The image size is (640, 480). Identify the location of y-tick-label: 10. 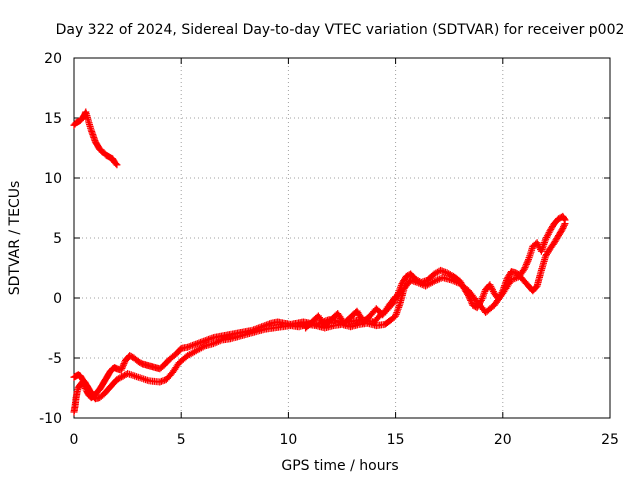
(53, 179).